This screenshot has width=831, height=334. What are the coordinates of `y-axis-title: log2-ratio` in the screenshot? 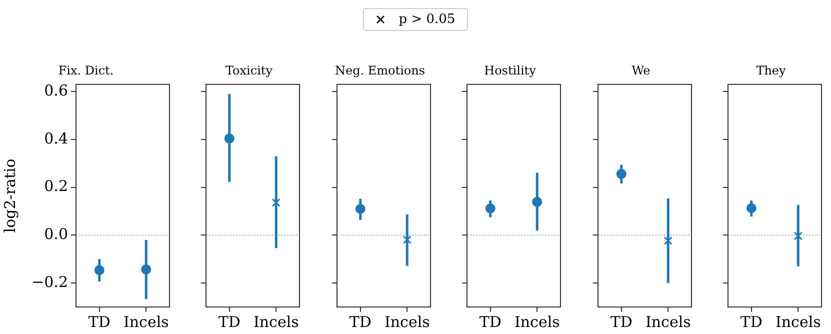 It's located at (9, 195).